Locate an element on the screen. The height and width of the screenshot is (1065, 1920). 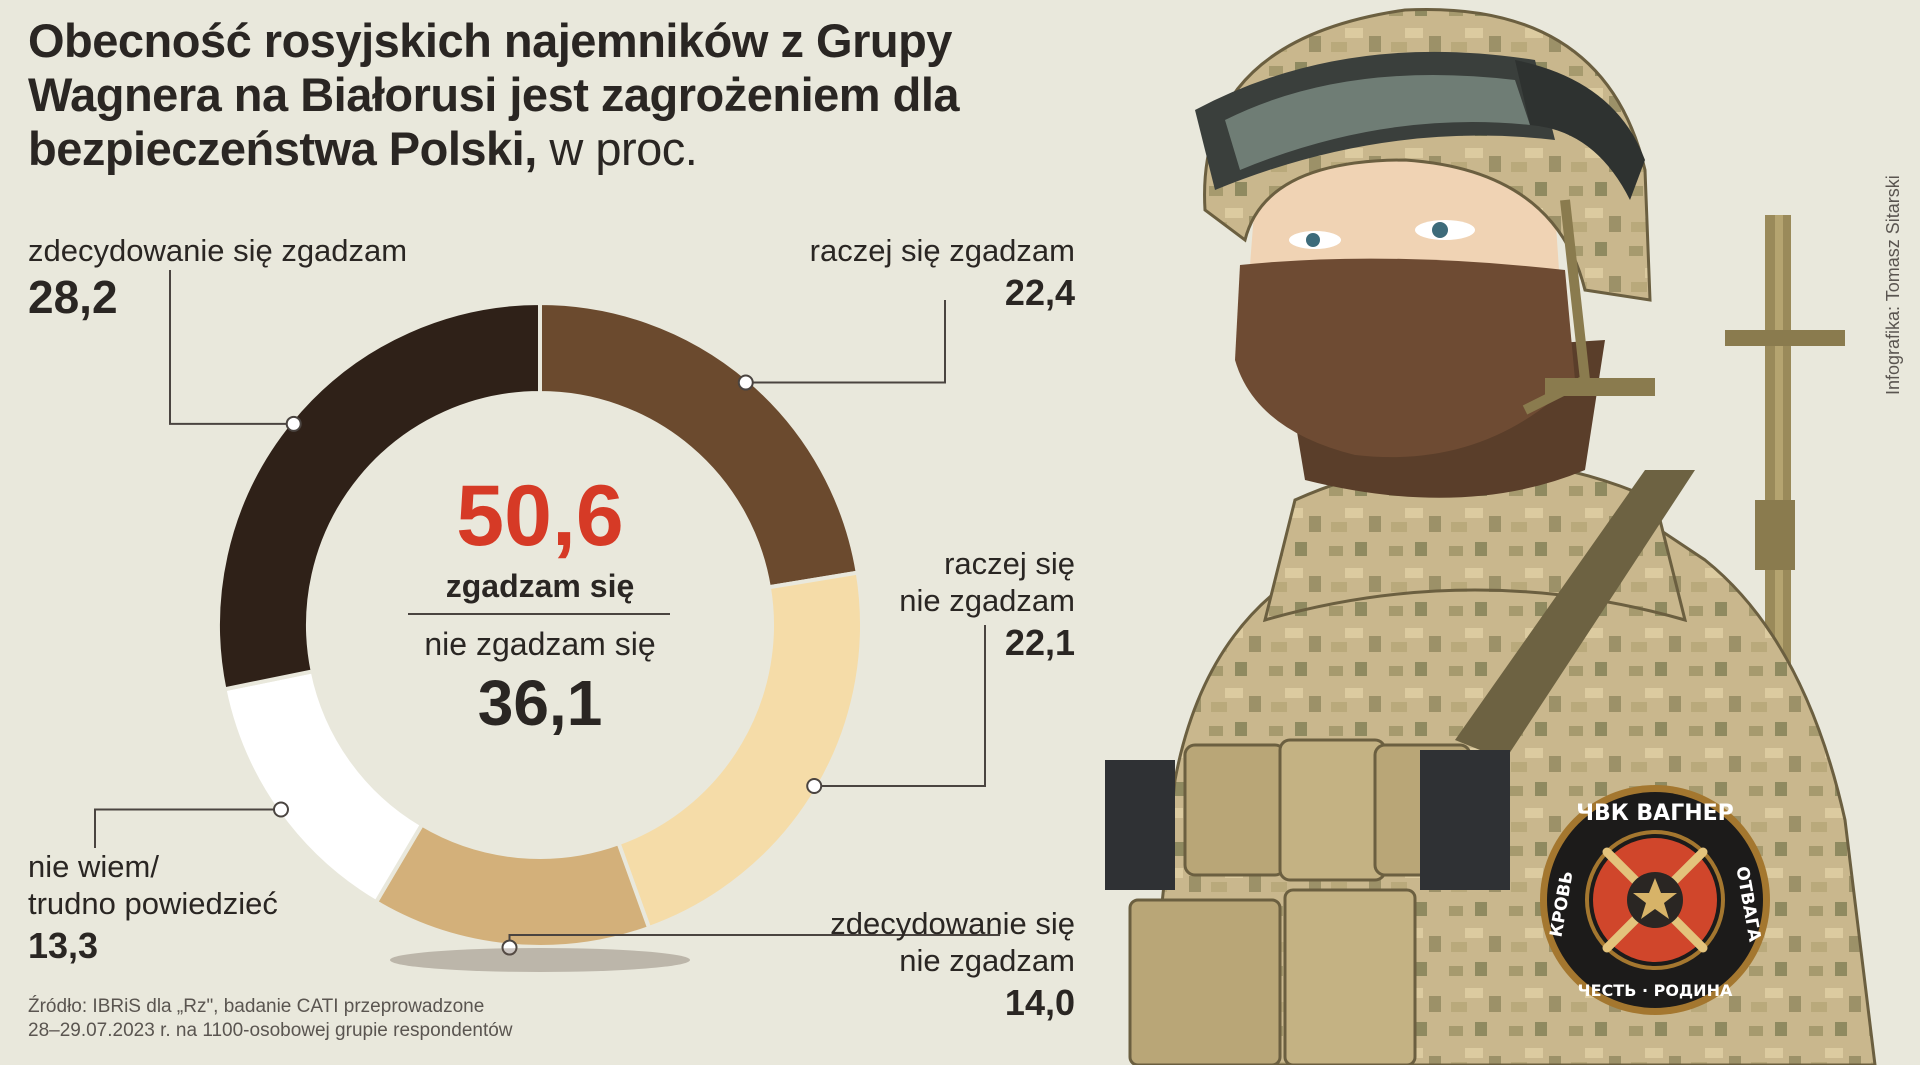
donut-shadow is located at coordinates (540, 960).